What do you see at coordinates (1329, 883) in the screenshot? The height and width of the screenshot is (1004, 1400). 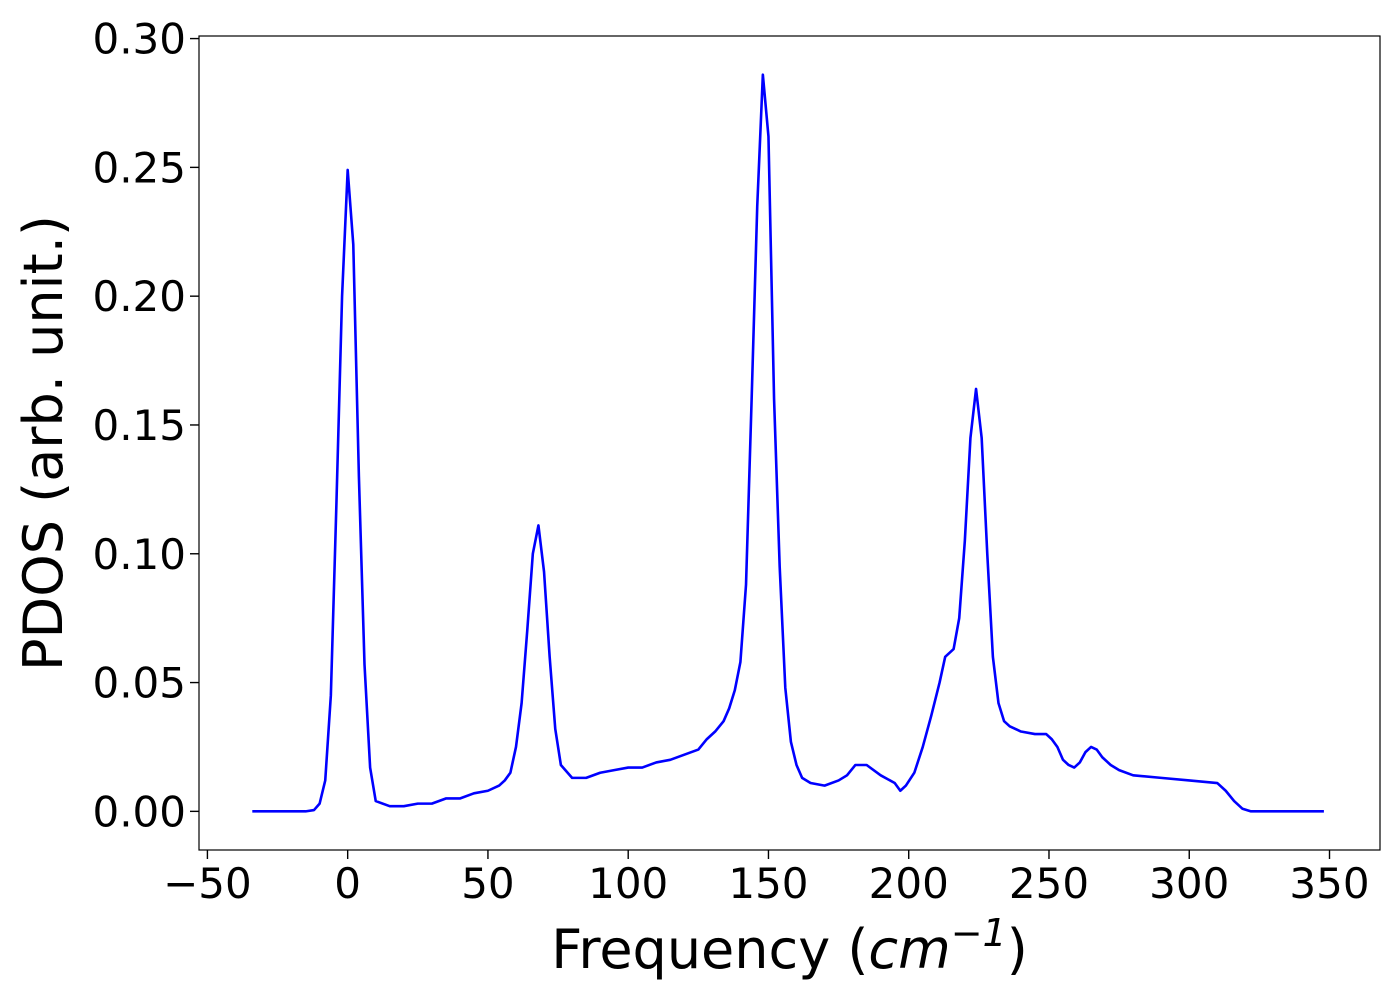 I see `x-tick-label: 350` at bounding box center [1329, 883].